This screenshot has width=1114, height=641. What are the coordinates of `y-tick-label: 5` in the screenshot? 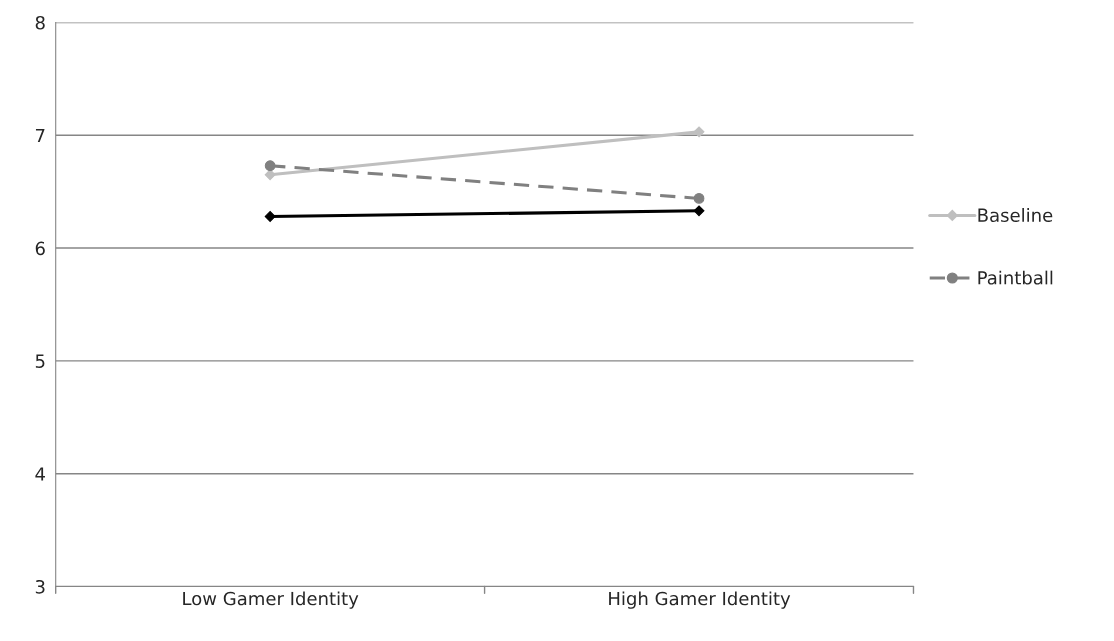 It's located at (40, 361).